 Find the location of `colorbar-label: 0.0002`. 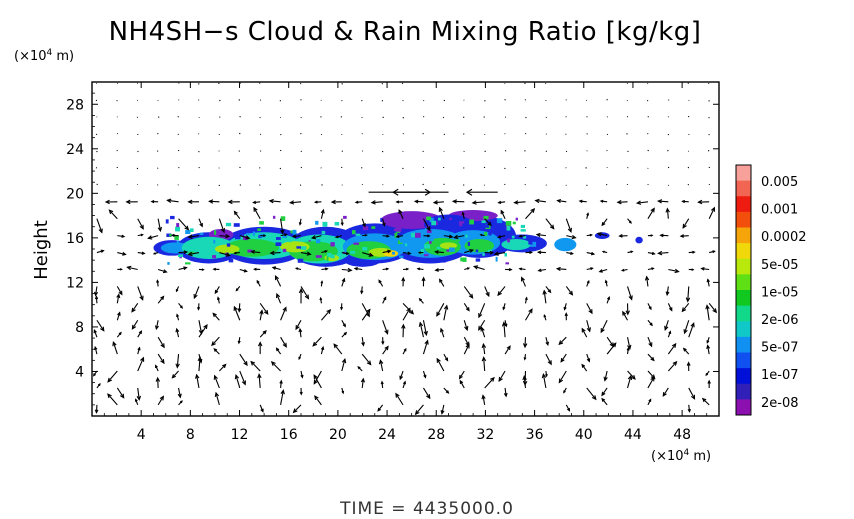

colorbar-label: 0.0002 is located at coordinates (784, 237).